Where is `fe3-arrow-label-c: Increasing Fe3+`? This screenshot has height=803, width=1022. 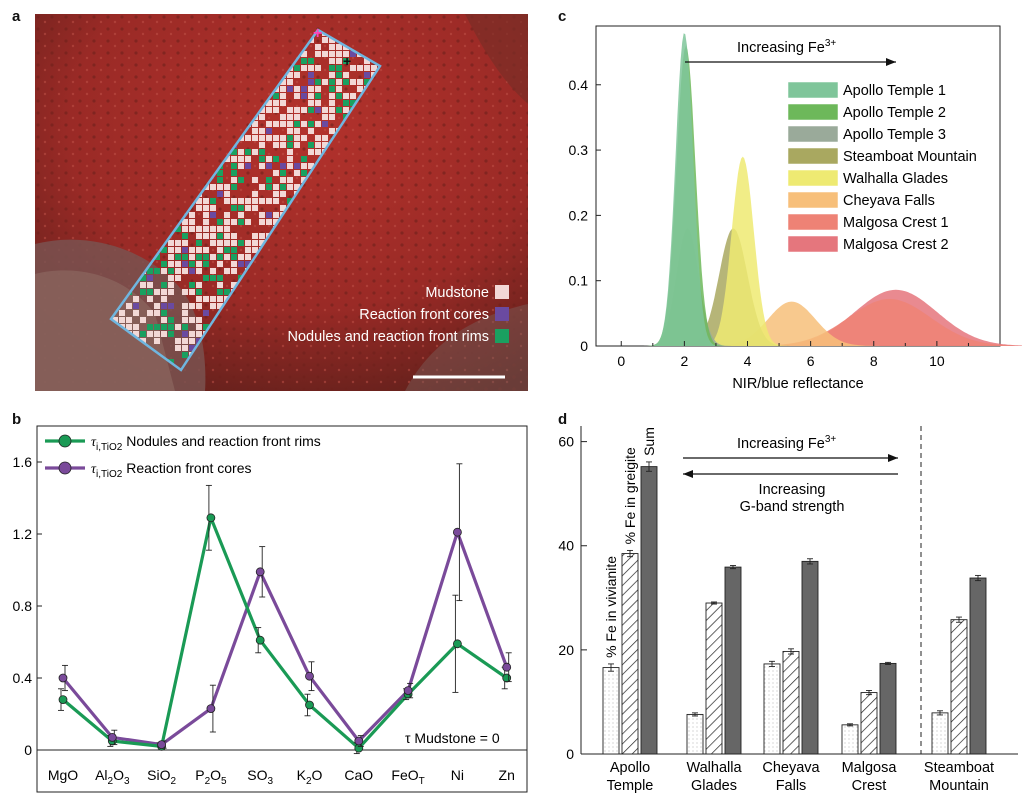 fe3-arrow-label-c: Increasing Fe3+ is located at coordinates (786, 47).